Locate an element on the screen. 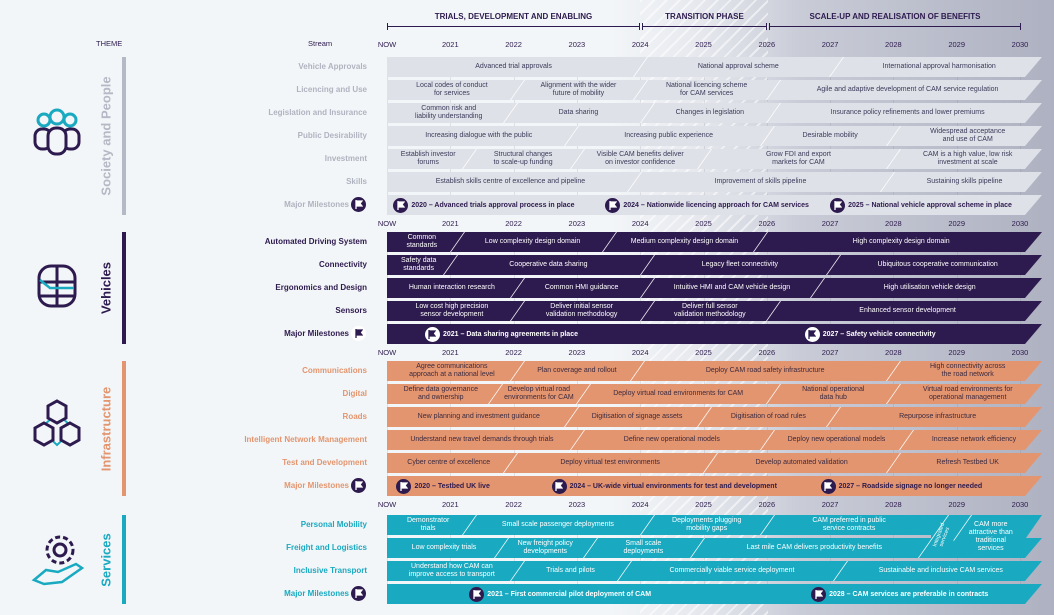 The width and height of the screenshot is (1054, 615). roadmap-segment: Digitisation of road rules is located at coordinates (768, 416).